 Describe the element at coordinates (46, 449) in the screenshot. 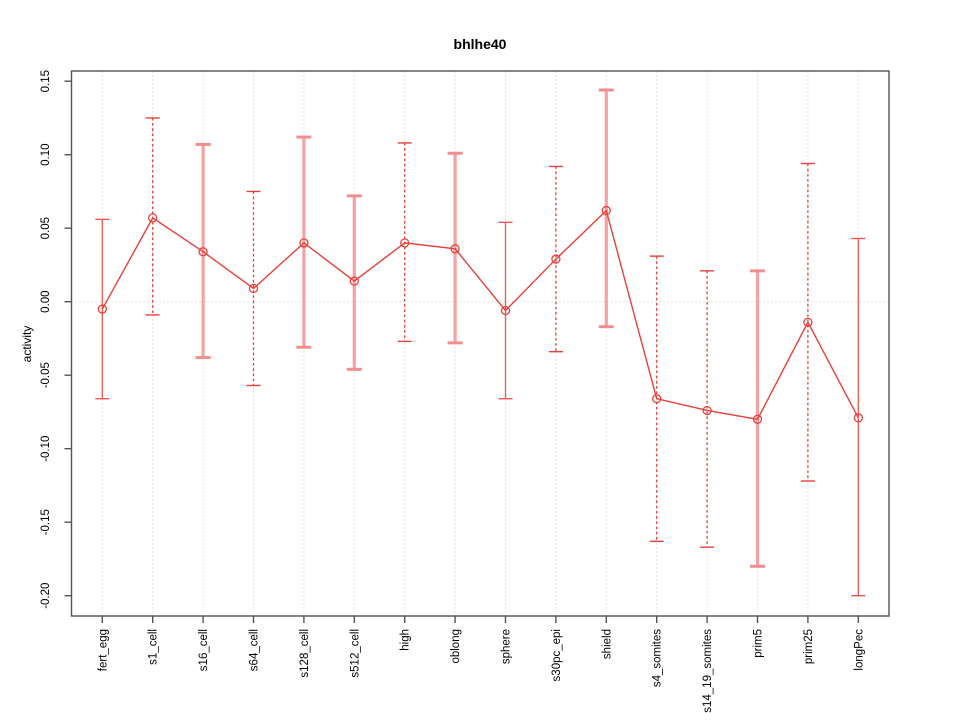

I see `y-tick-label: -0.10` at that location.